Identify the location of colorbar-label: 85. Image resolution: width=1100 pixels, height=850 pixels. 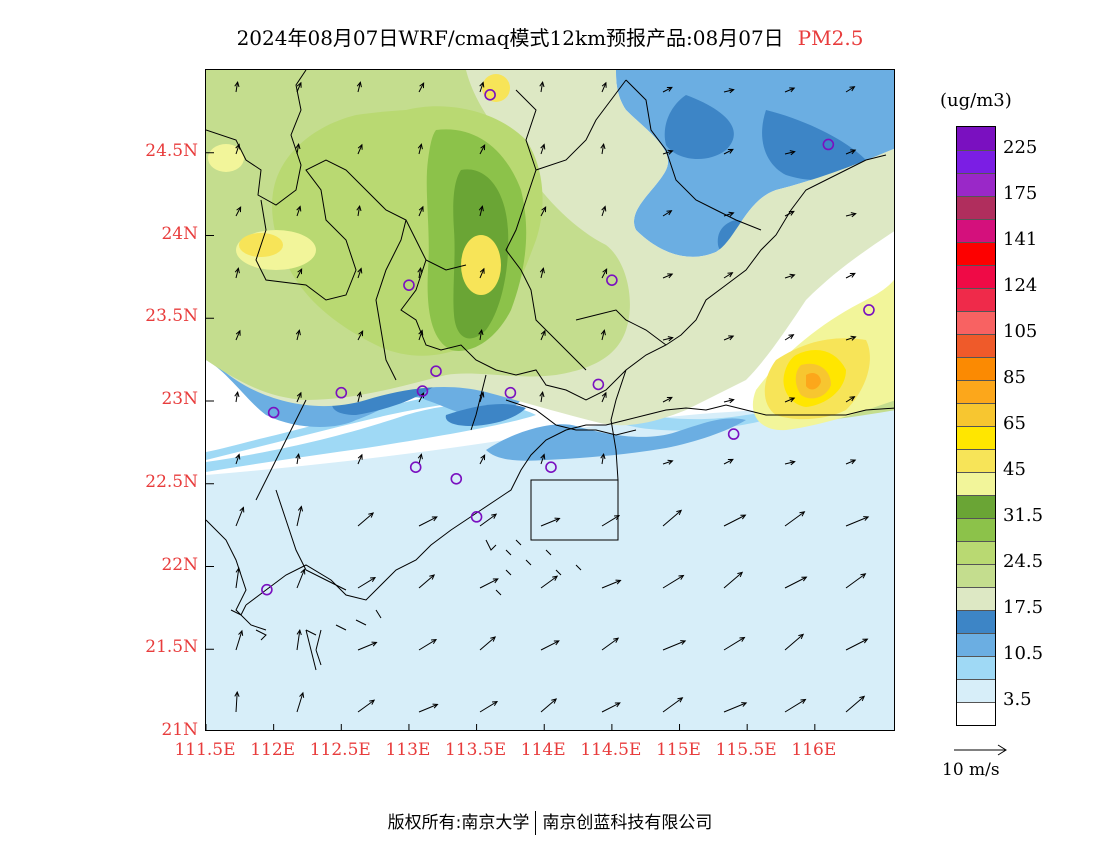
(1014, 377).